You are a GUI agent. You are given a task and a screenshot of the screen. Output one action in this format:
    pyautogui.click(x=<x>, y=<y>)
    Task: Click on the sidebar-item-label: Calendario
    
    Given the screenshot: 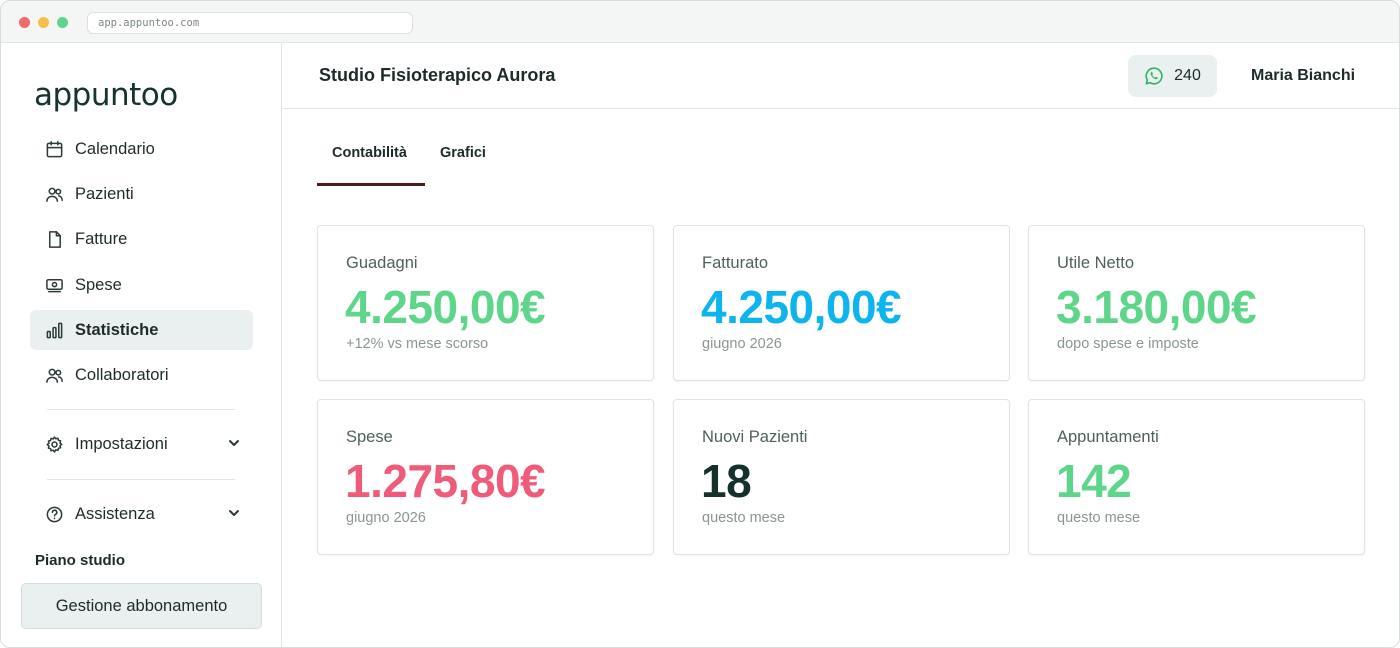 What is the action you would take?
    pyautogui.click(x=115, y=148)
    